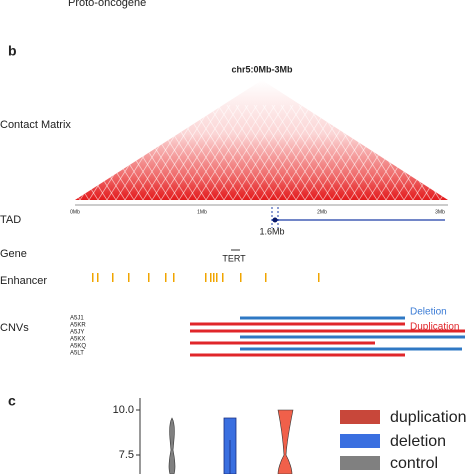 The image size is (474, 474). What do you see at coordinates (275, 220) in the screenshot?
I see `tad-dot` at bounding box center [275, 220].